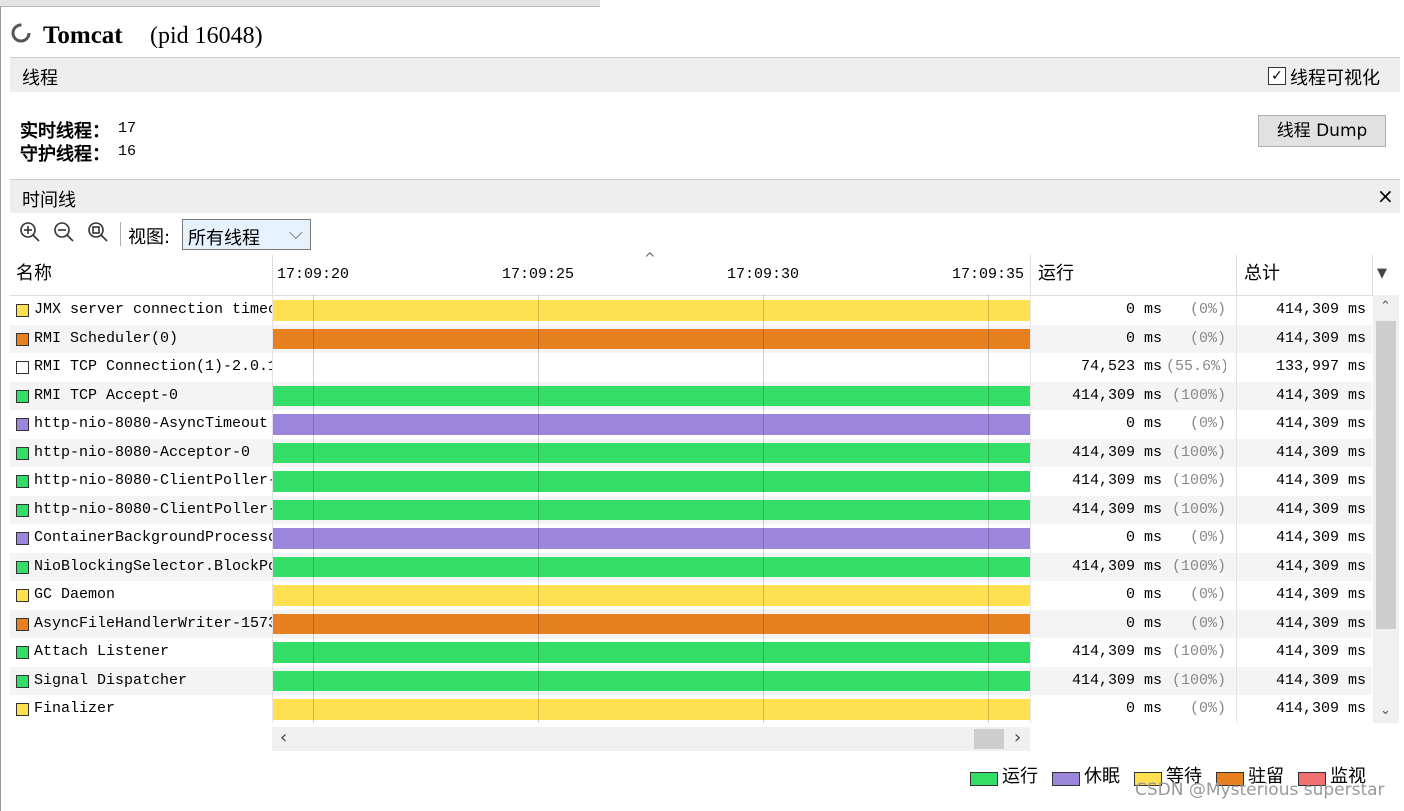  What do you see at coordinates (1262, 273) in the screenshot?
I see `col-total: 总计` at bounding box center [1262, 273].